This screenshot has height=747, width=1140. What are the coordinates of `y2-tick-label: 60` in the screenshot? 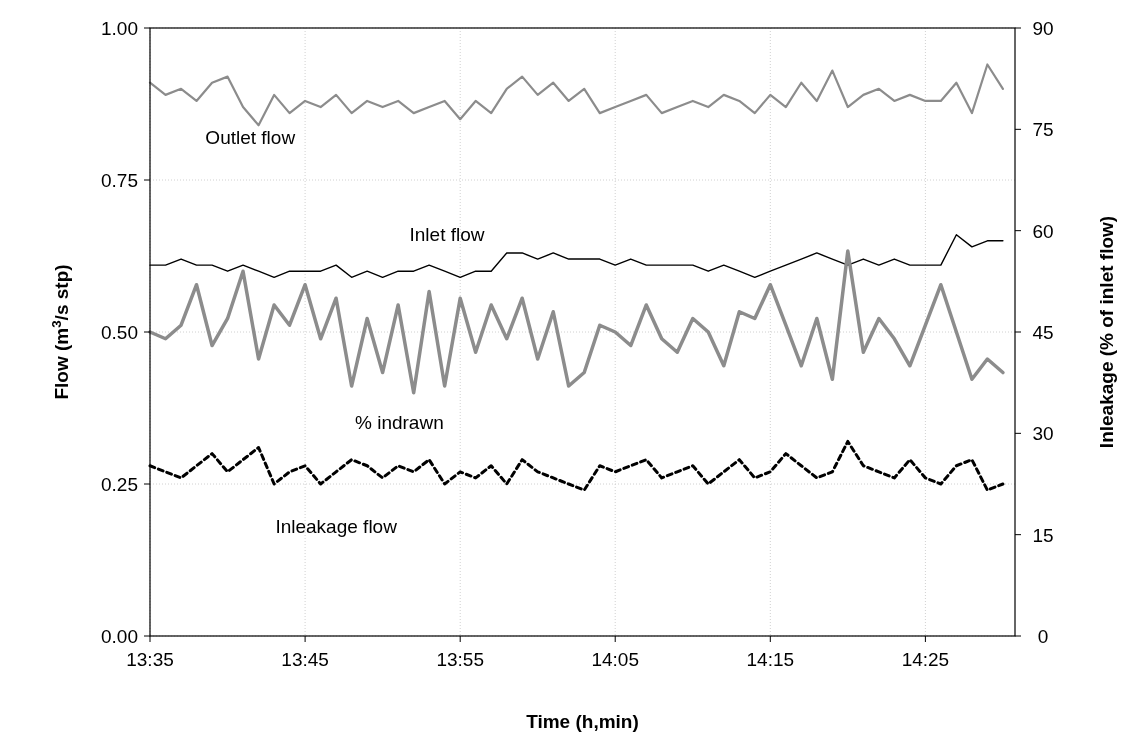 It's located at (1043, 231).